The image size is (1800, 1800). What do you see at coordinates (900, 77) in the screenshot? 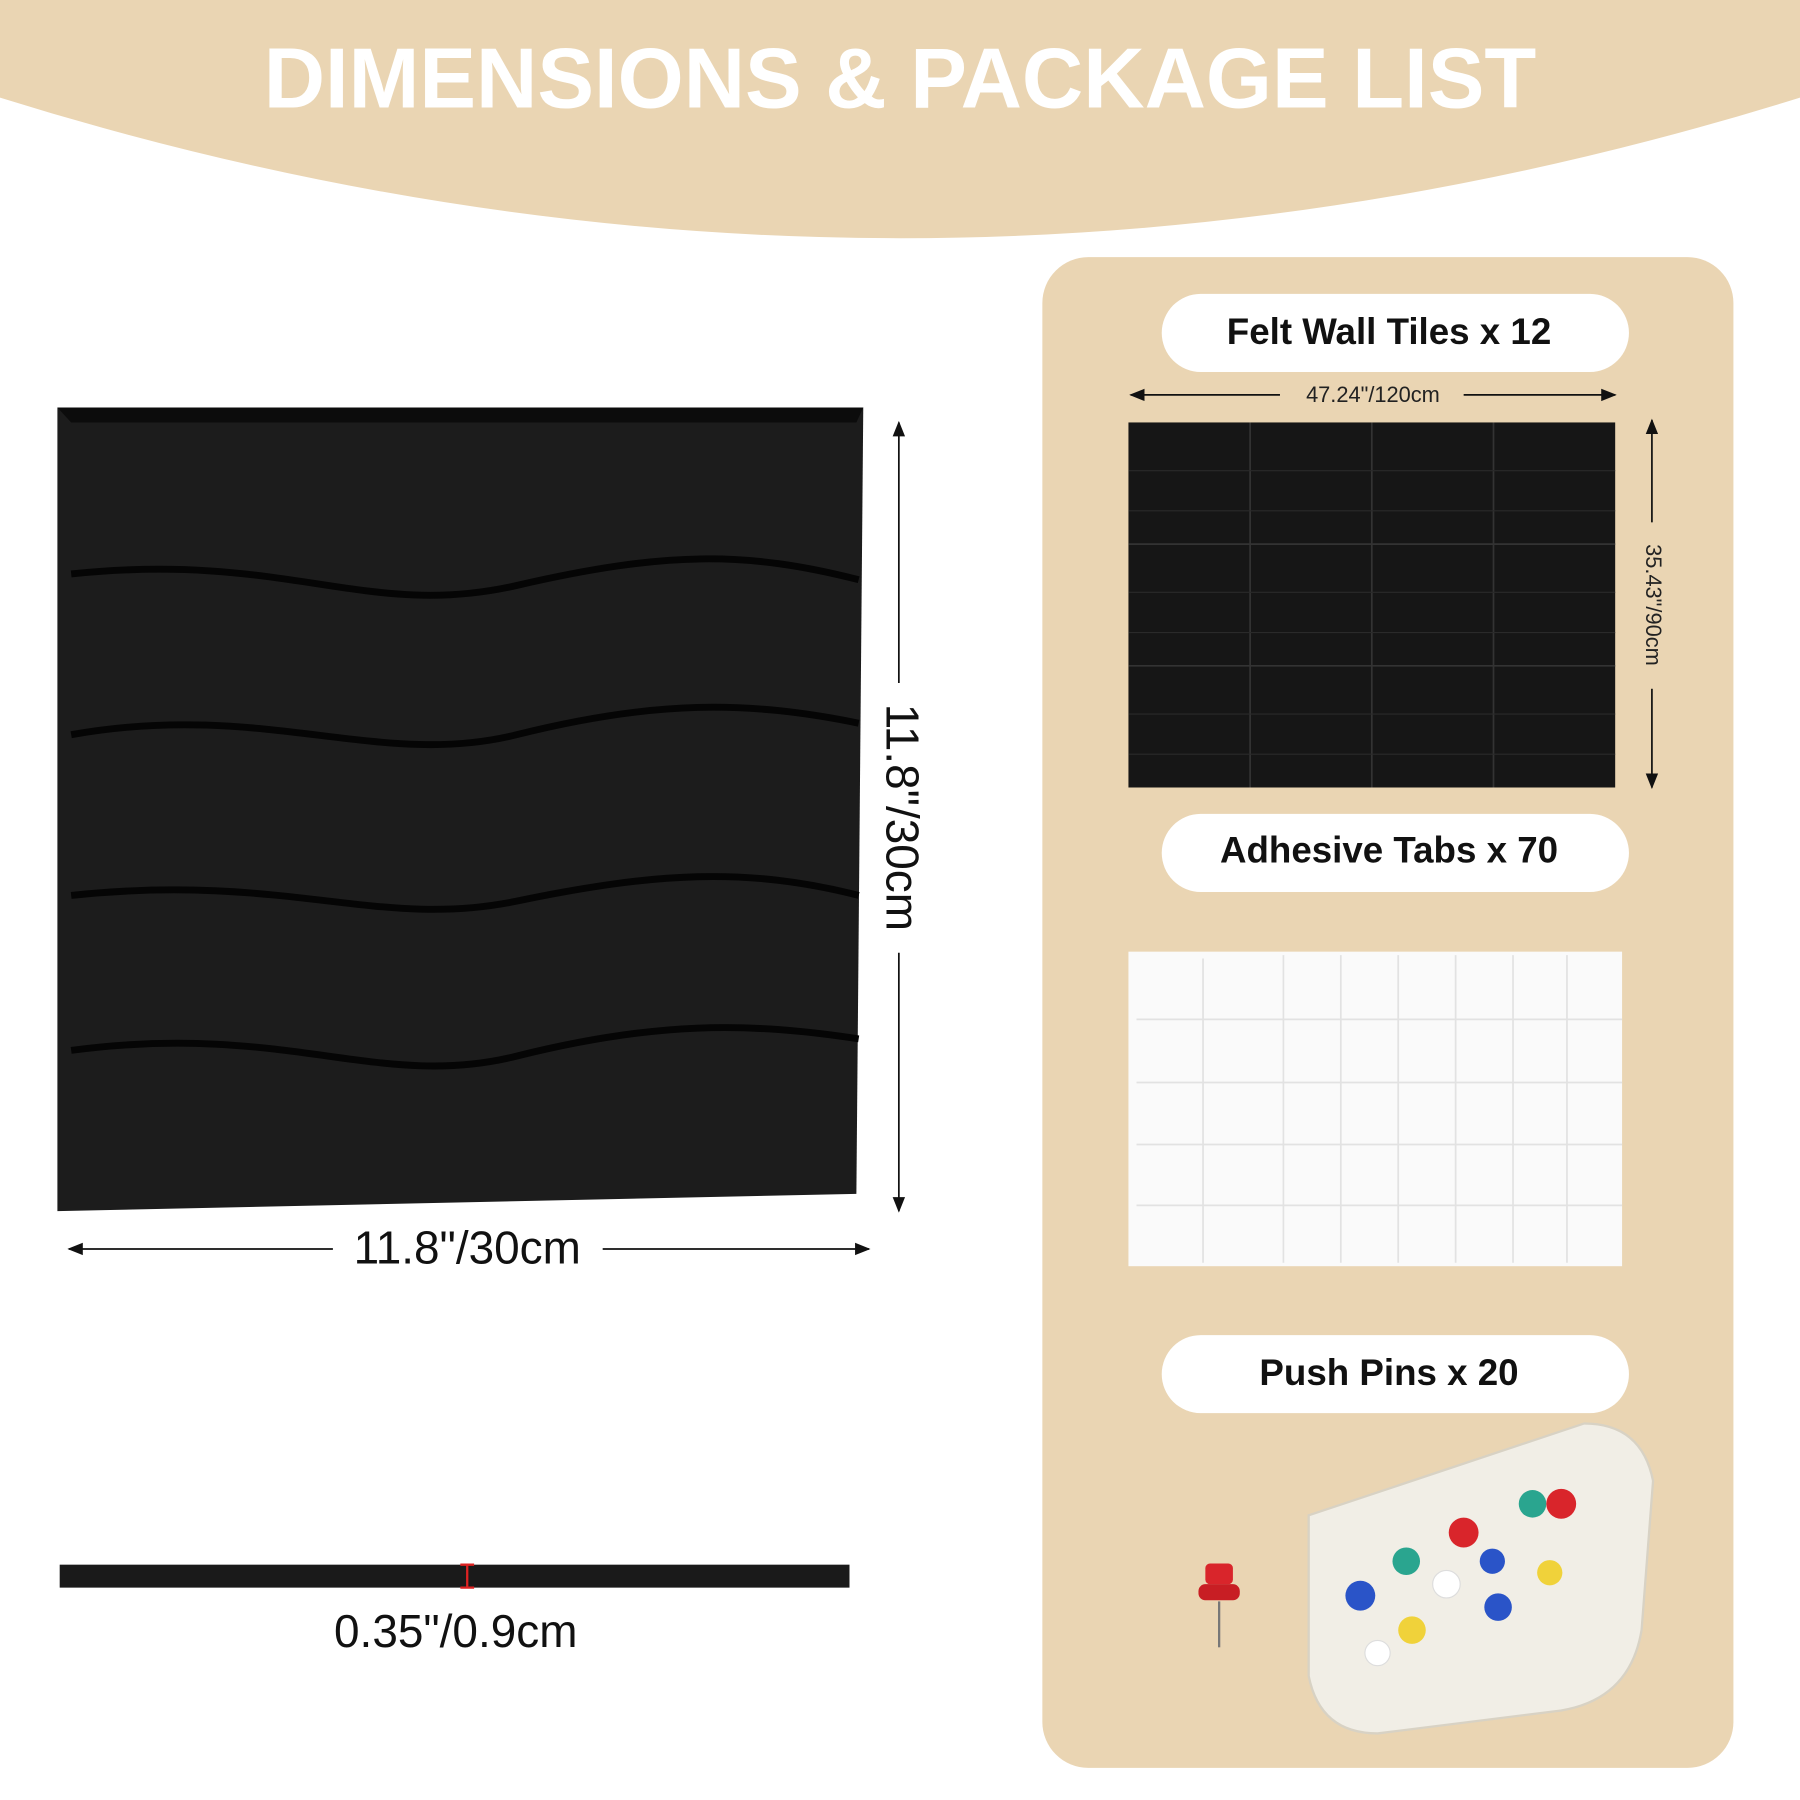
I see `title: DIMENSIONS & PACKAGE LIST` at bounding box center [900, 77].